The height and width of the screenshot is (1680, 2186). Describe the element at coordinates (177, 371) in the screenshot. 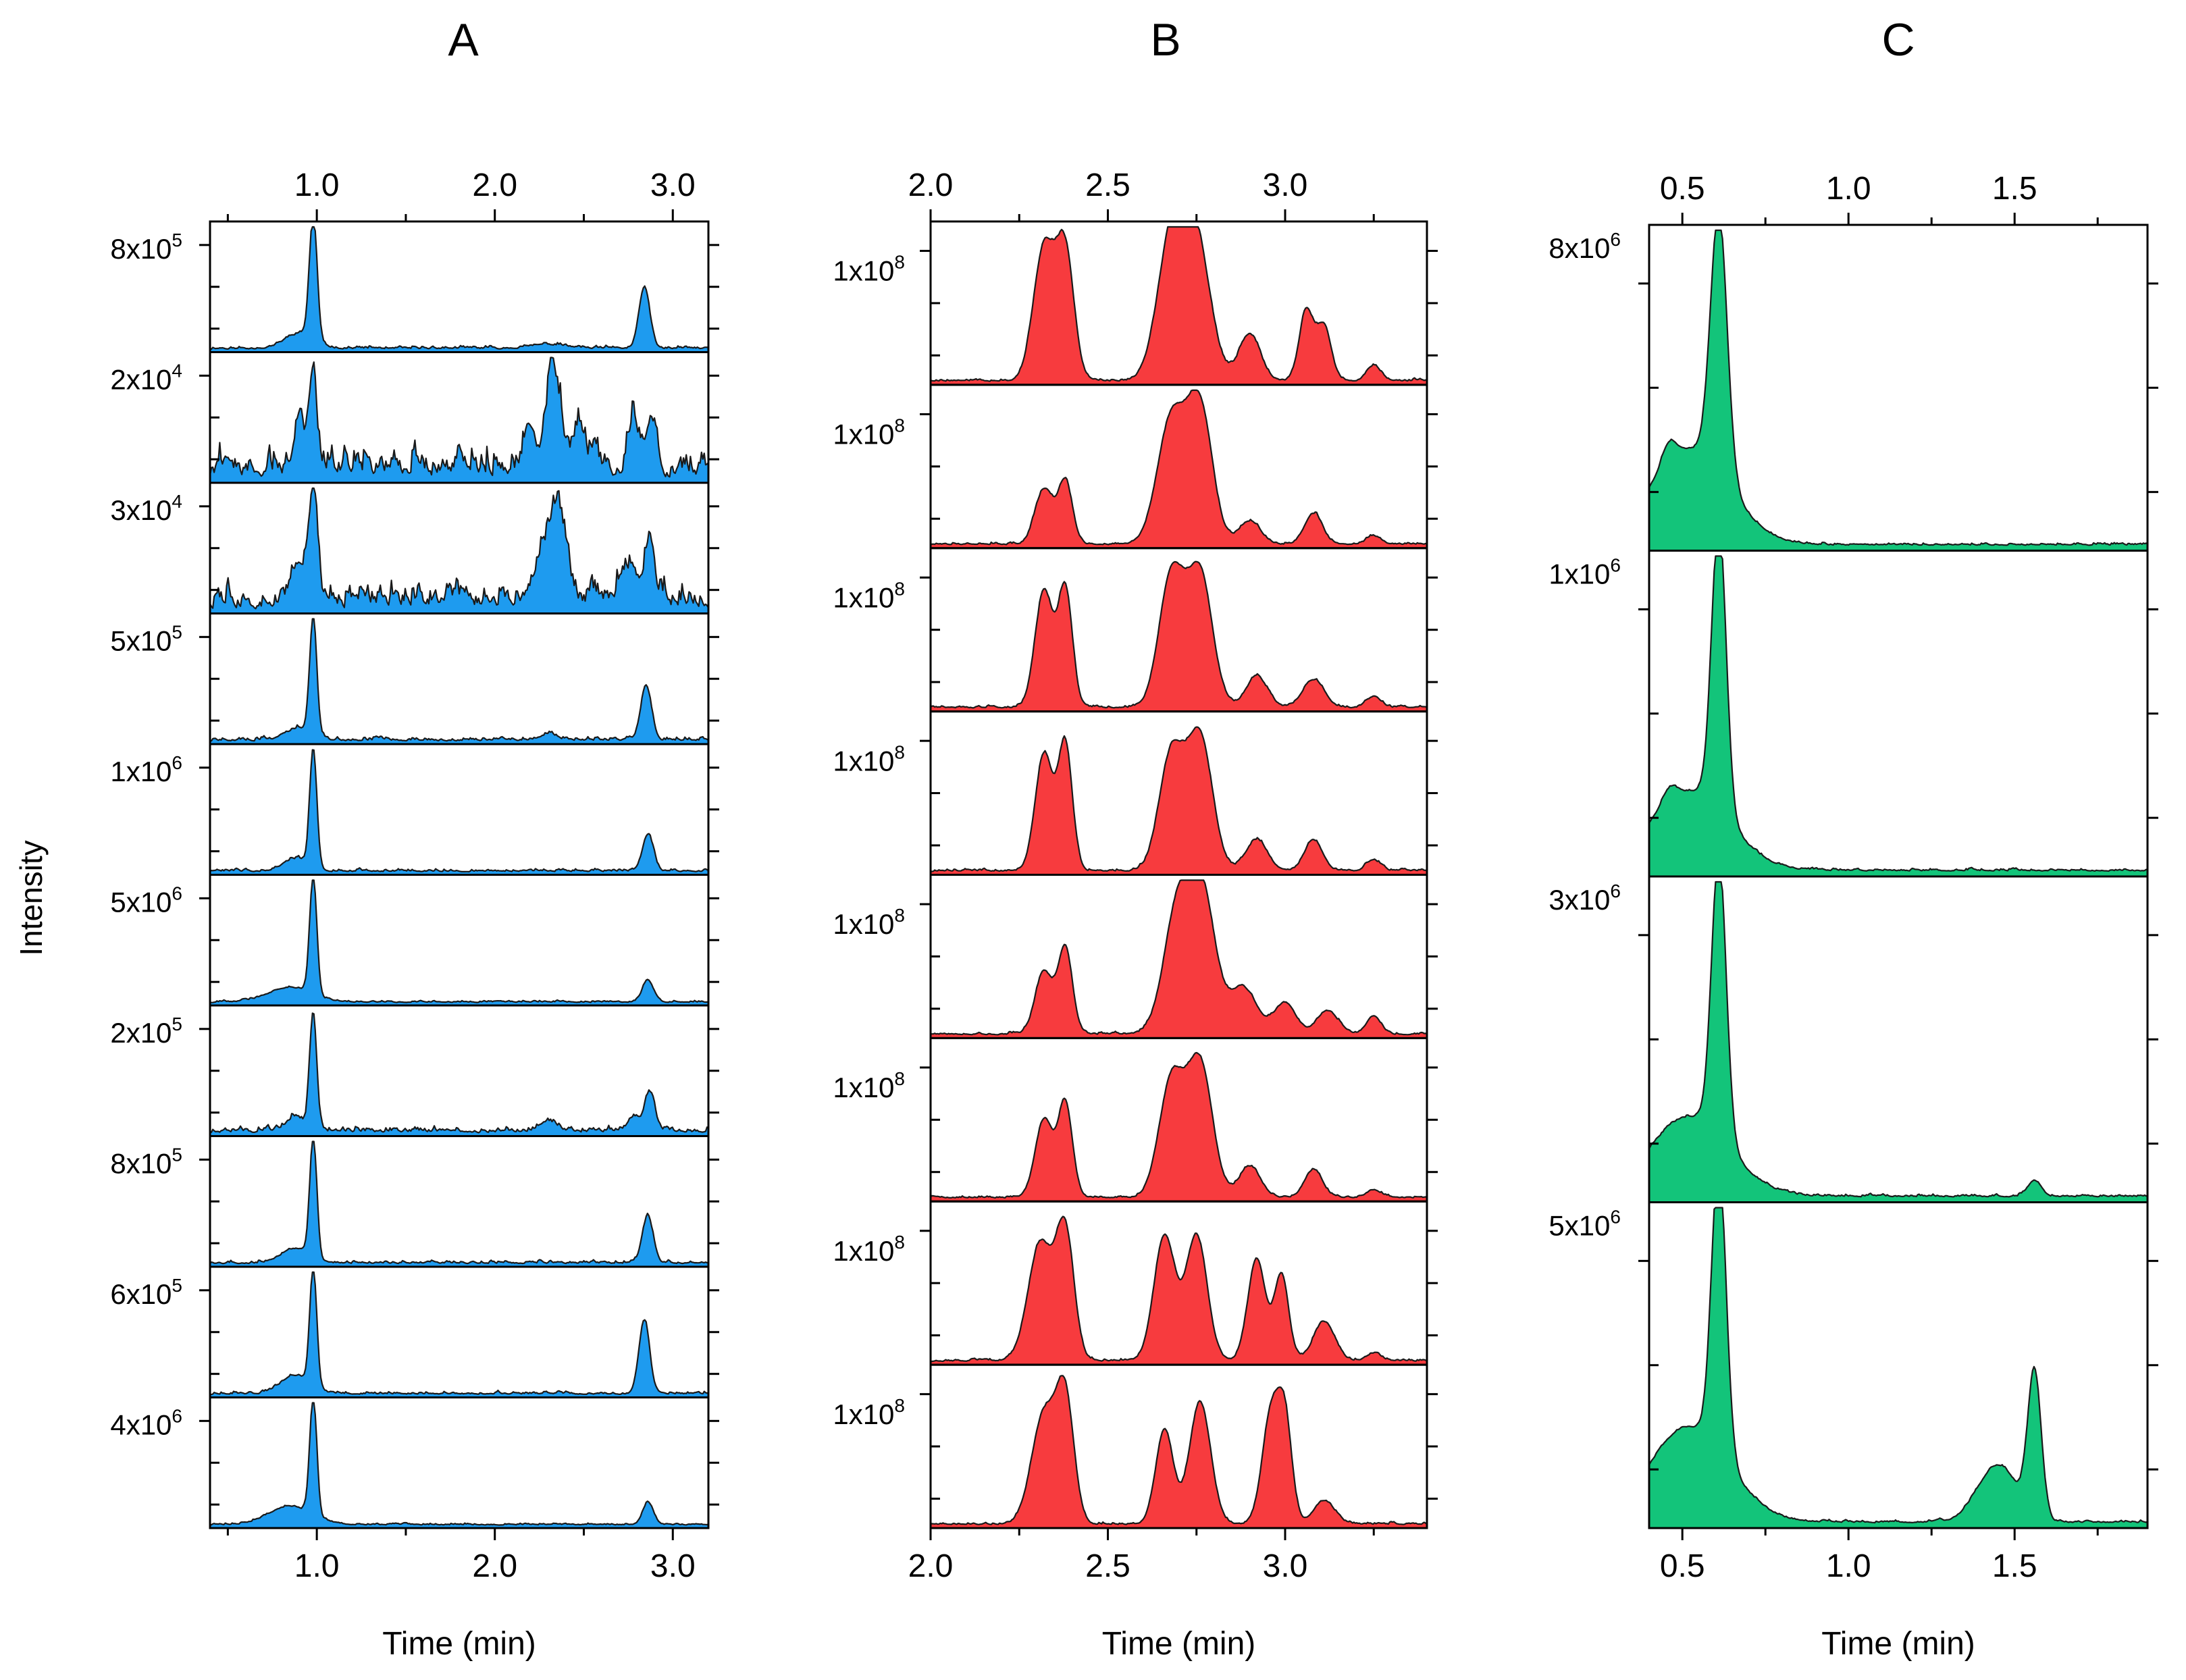

I see `label-exponent: 4` at that location.